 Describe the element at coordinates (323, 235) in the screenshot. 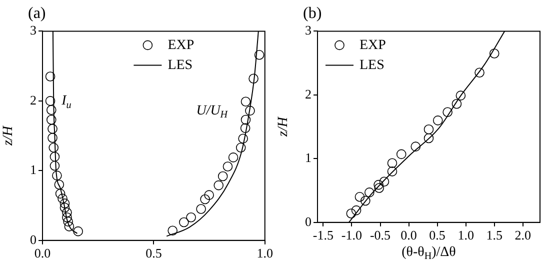

I see `x-tick-label: -1.5` at that location.